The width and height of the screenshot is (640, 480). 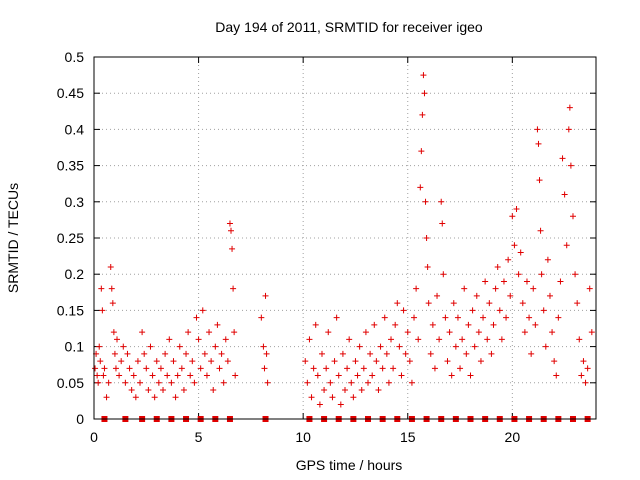 What do you see at coordinates (199, 437) in the screenshot?
I see `x-tick-label: 5` at bounding box center [199, 437].